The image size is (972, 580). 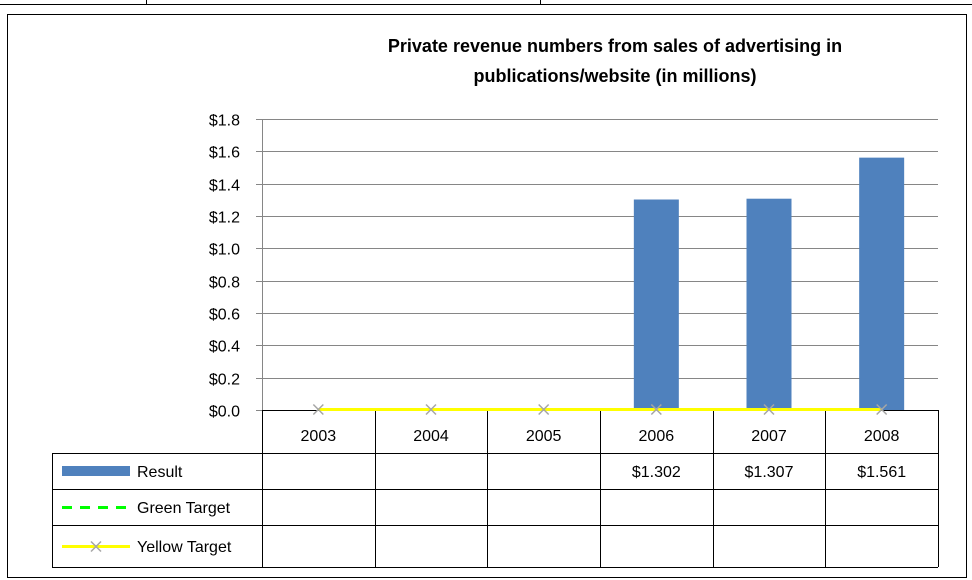 What do you see at coordinates (224, 250) in the screenshot?
I see `y-tick-label: $1.0` at bounding box center [224, 250].